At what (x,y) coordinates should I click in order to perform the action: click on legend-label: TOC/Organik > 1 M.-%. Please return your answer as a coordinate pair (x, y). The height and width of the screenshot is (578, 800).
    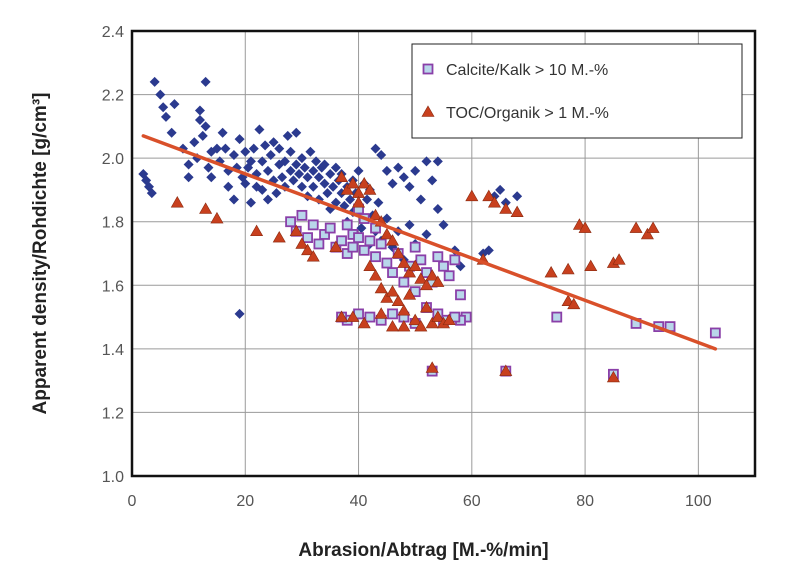
    Looking at the image, I should click on (527, 113).